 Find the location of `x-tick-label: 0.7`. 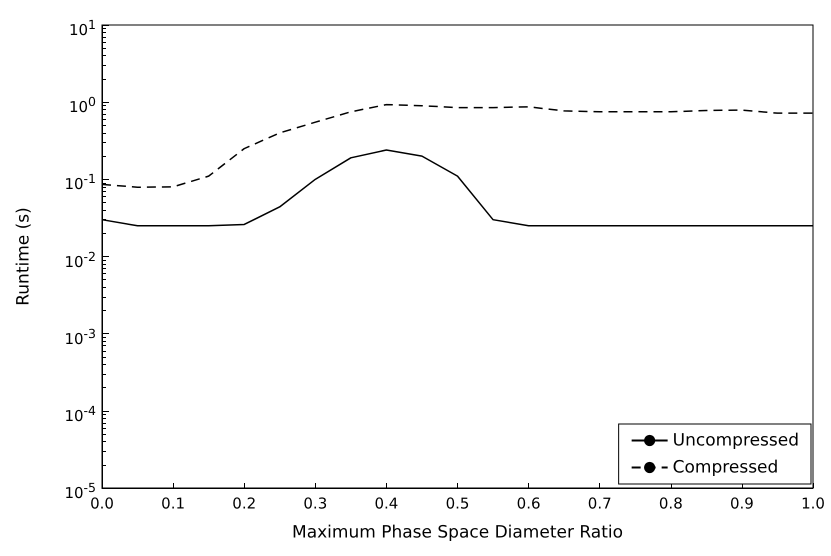

x-tick-label: 0.7 is located at coordinates (600, 503).